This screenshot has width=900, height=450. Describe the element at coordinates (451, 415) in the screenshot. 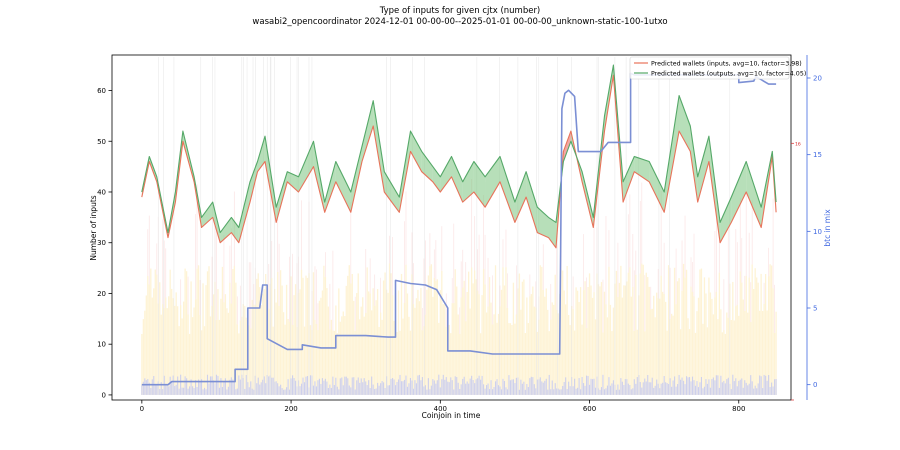

I see `x-axis-label: Coinjoin in time` at that location.